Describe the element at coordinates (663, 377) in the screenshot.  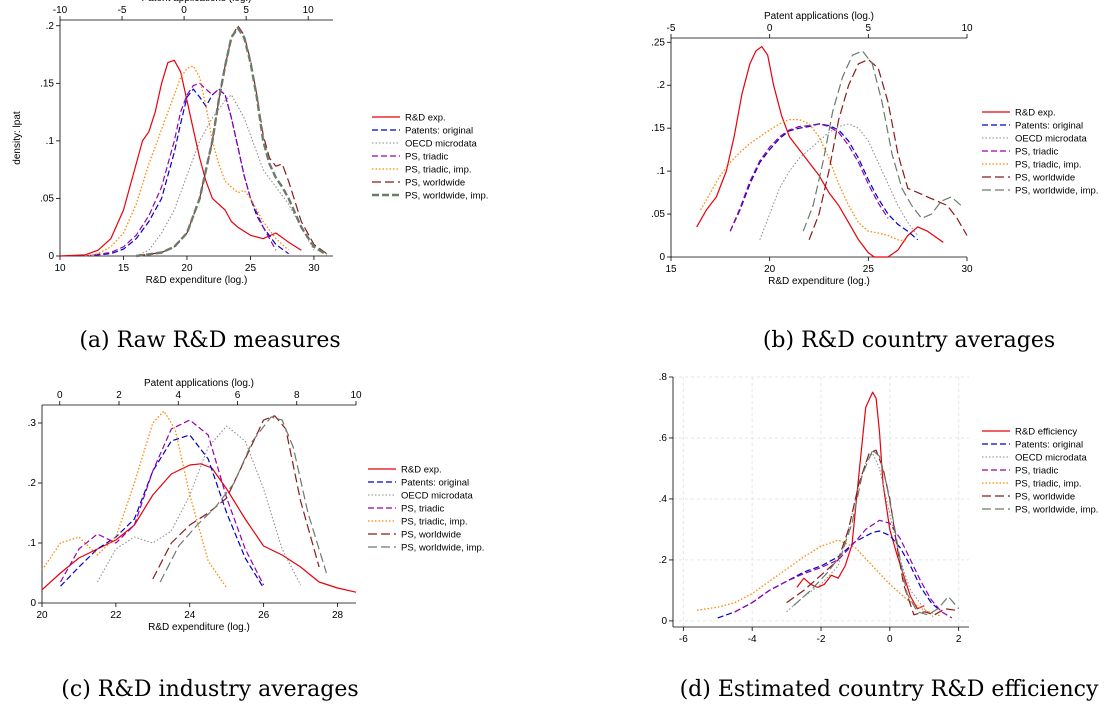
I see `y-tick-label: .8` at that location.